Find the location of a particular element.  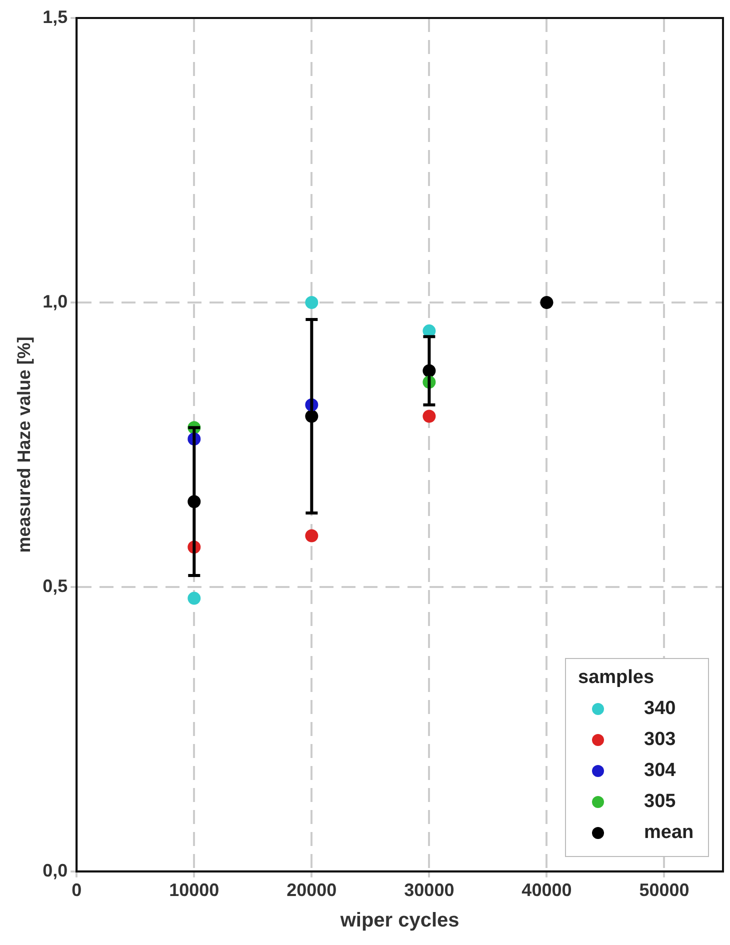

x-tick-label: 50000 is located at coordinates (664, 890).